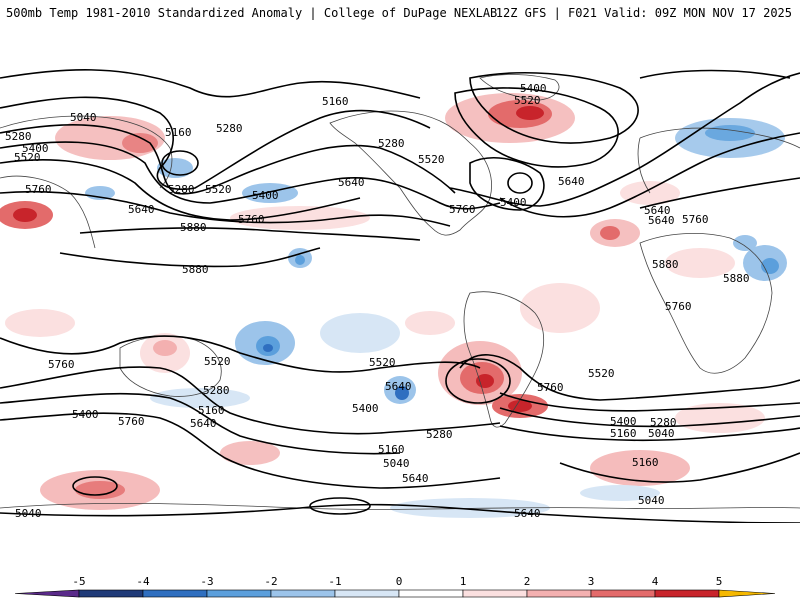 This screenshot has width=800, height=604. Describe the element at coordinates (747, 593) in the screenshot. I see `colorbar-arrow-high` at that location.